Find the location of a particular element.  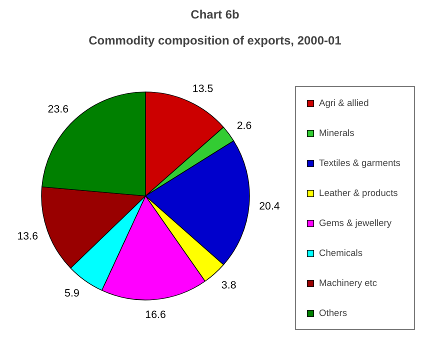

data-label: 13.5 is located at coordinates (203, 88).